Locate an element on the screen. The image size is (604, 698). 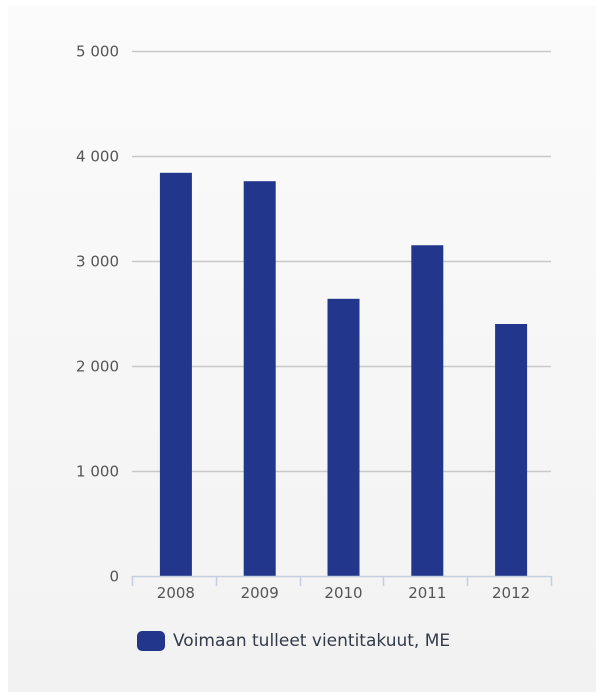
y-tick-label: 3 000 is located at coordinates (97, 262).